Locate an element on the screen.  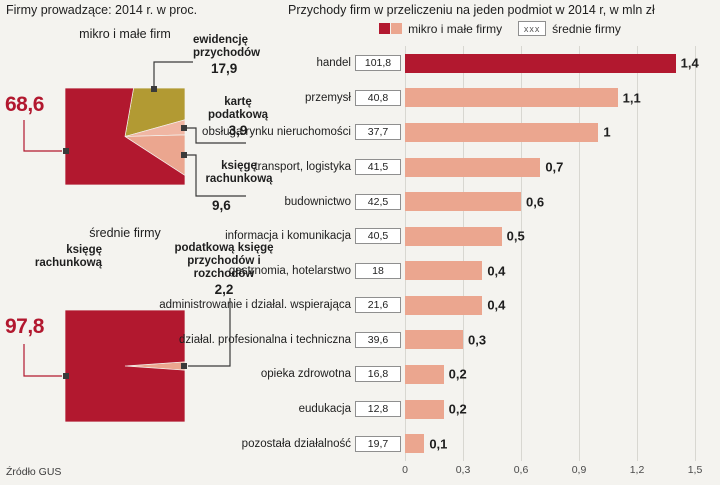
bar-row: informacja i komunikacja 40,5 0,5 is located at coordinates (421, 236).